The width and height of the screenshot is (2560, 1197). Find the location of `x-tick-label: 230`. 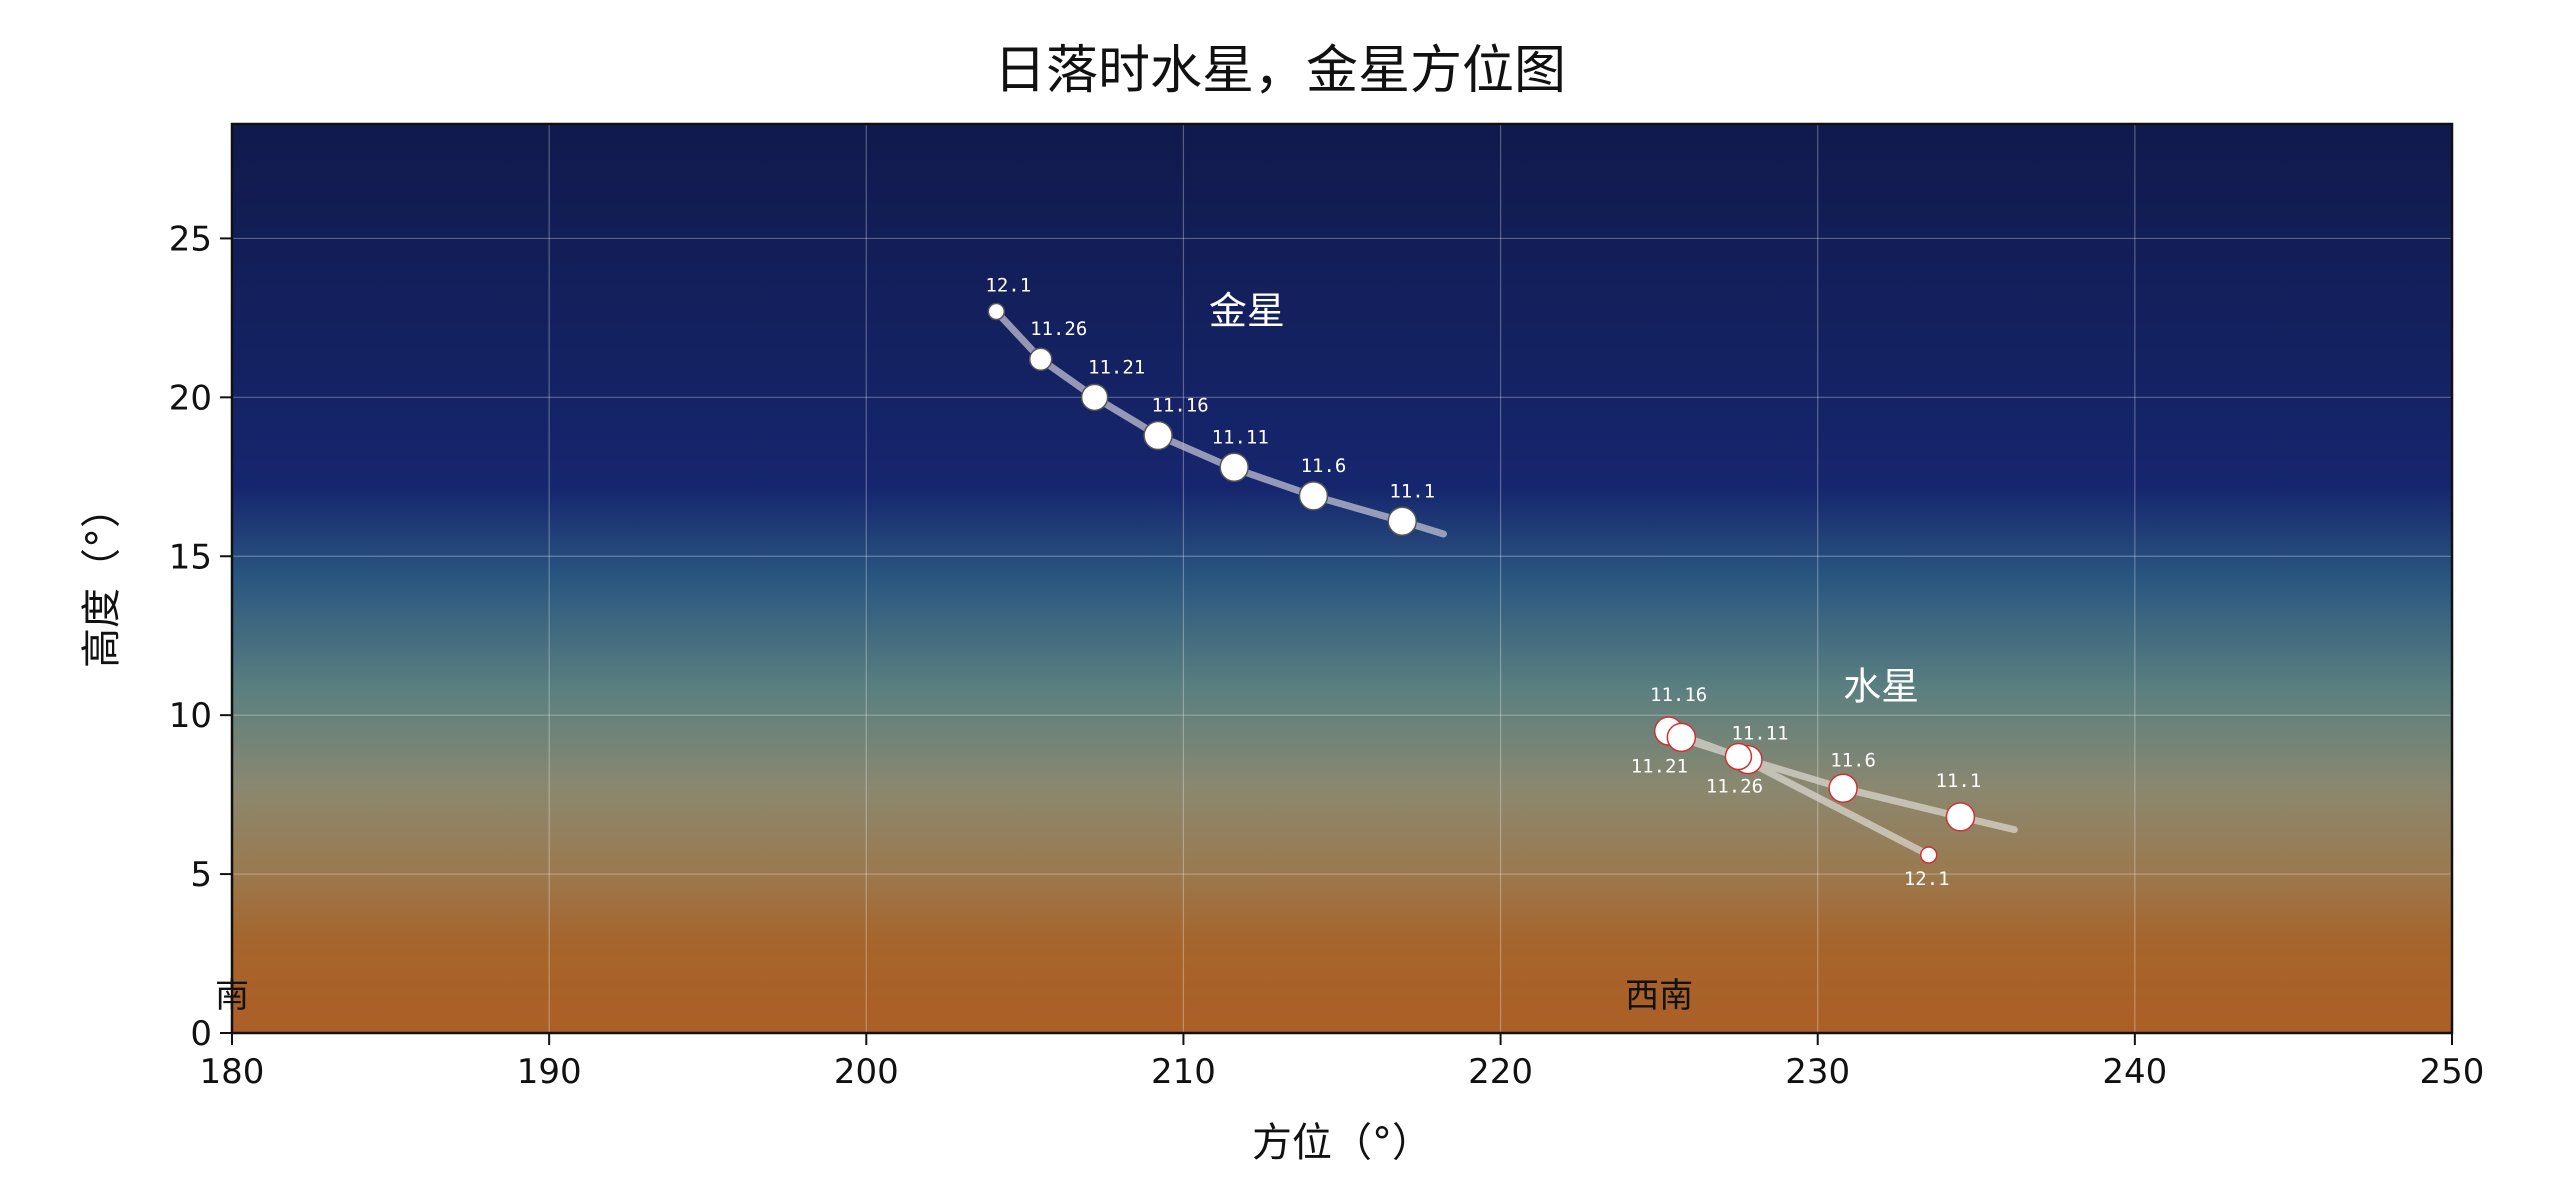

x-tick-label: 230 is located at coordinates (1817, 1072).